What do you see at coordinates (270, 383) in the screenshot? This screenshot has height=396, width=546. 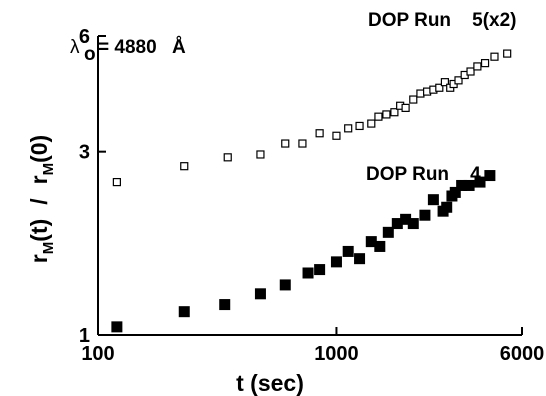 I see `x-axis-label: t (sec)` at bounding box center [270, 383].